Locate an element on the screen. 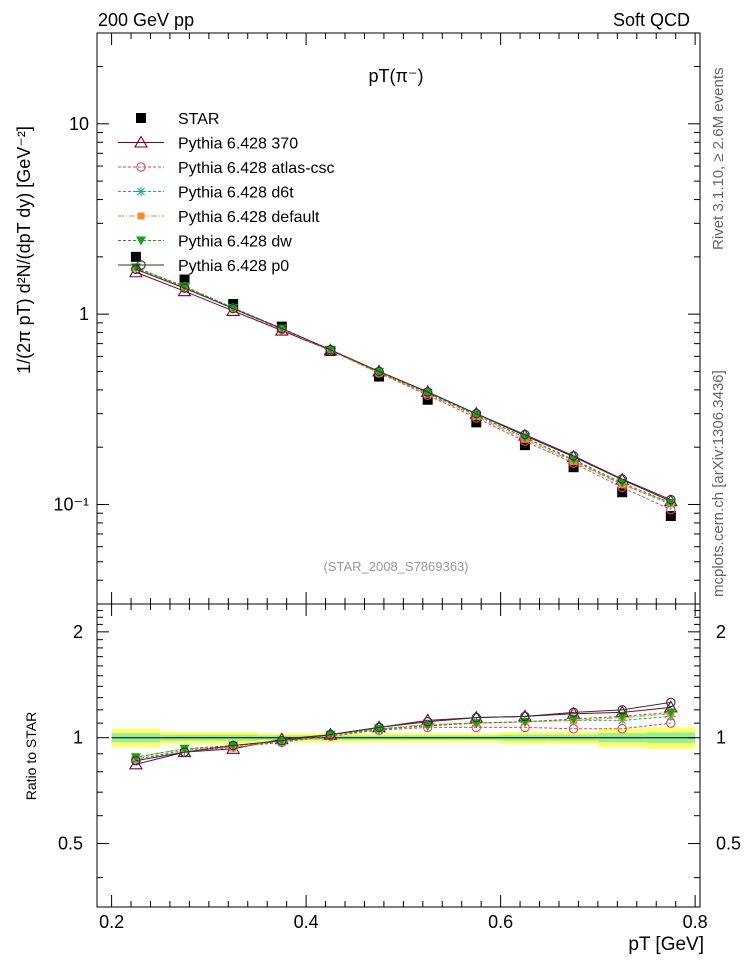 This screenshot has height=972, width=746. legend-entry: Pythia 6.428 d6t is located at coordinates (206, 193).